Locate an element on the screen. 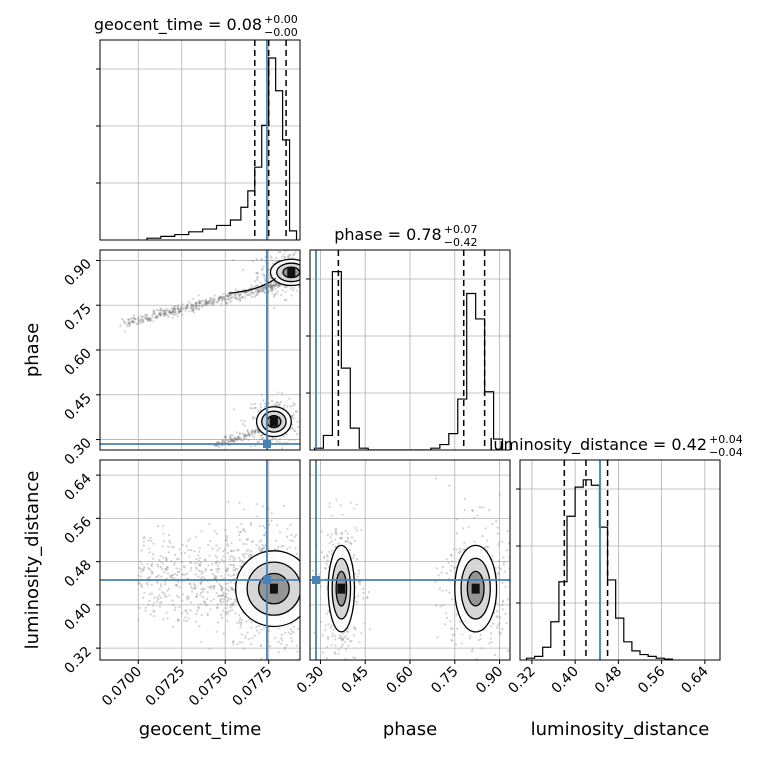 This screenshot has width=760, height=760. x-tick-label: 0.45 is located at coordinates (355, 680).